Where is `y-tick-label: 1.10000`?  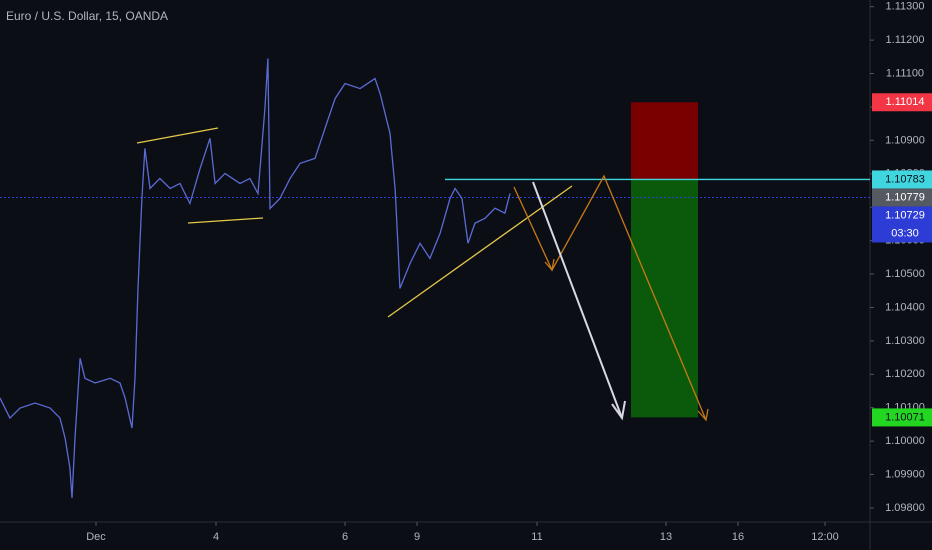
y-tick-label: 1.10000 is located at coordinates (905, 441).